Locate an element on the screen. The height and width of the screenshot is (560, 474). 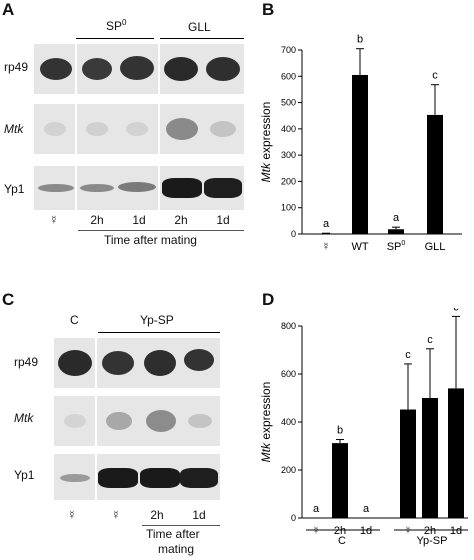
group-line-yp-sp is located at coordinates (159, 332).